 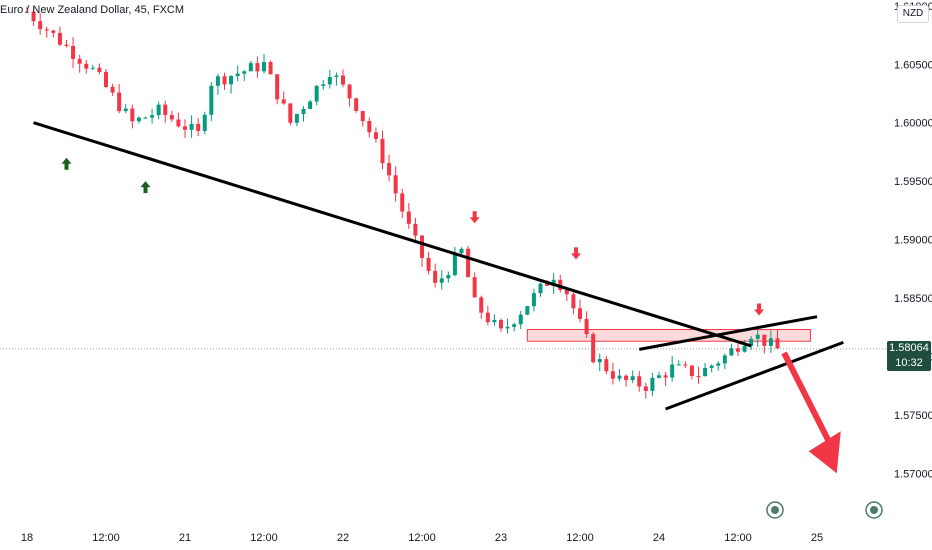 What do you see at coordinates (824, 452) in the screenshot?
I see `projection-arrow-head` at bounding box center [824, 452].